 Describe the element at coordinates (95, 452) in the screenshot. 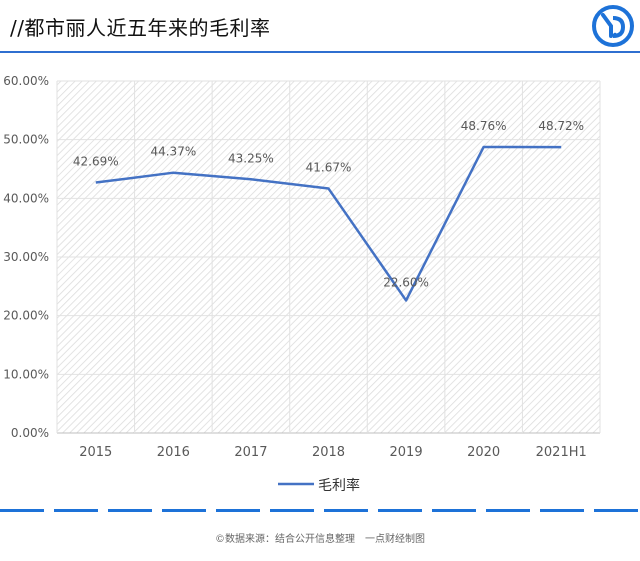

I see `x-tick-label: 2015` at that location.